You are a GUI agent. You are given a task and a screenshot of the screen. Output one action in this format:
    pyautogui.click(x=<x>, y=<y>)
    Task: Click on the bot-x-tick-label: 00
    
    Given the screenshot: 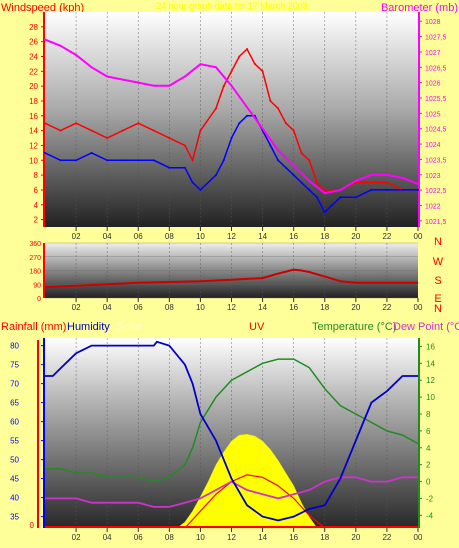 What is the action you would take?
    pyautogui.click(x=418, y=537)
    